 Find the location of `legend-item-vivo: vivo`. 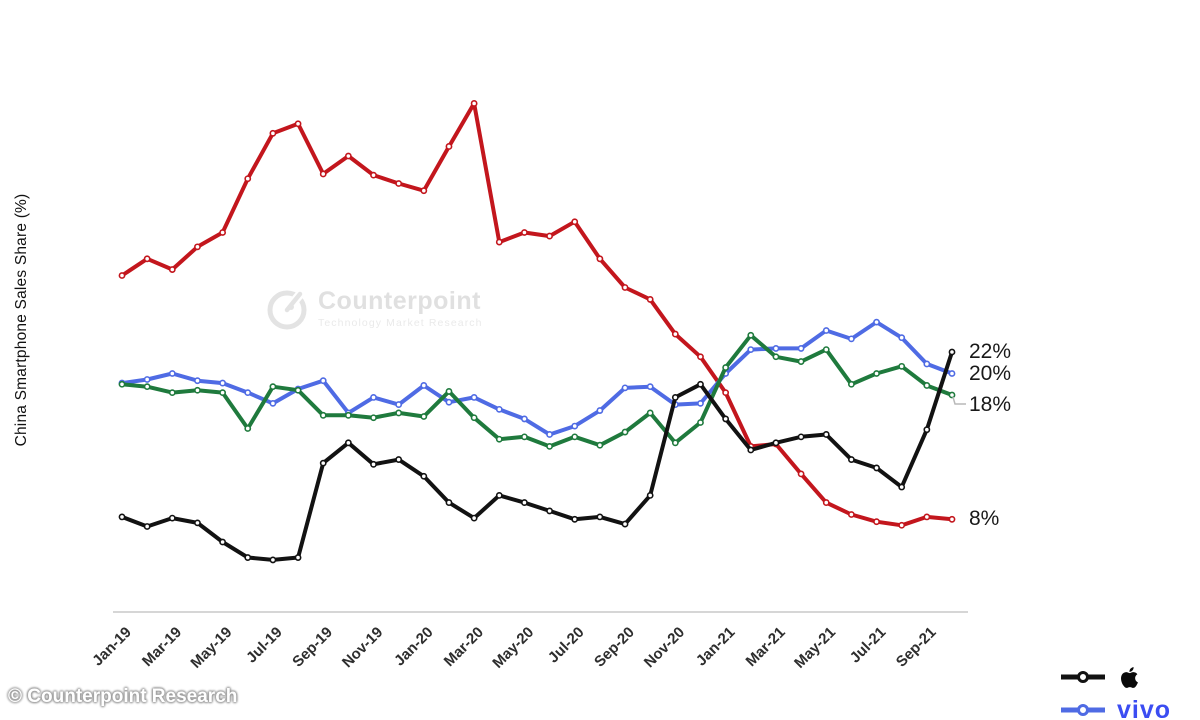

legend-item-vivo: vivo is located at coordinates (1115, 706).